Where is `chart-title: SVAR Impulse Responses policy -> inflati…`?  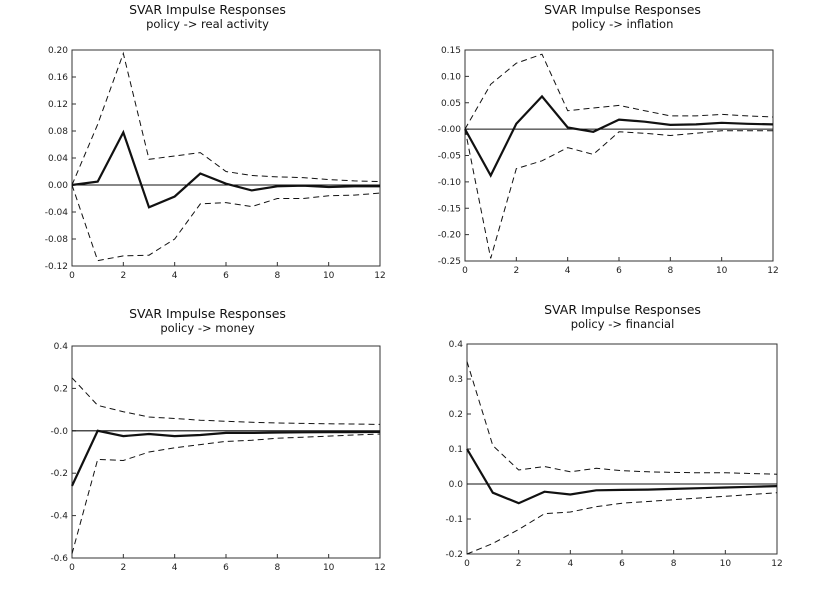 chart-title: SVAR Impulse Responses policy -> inflati… is located at coordinates (622, 17).